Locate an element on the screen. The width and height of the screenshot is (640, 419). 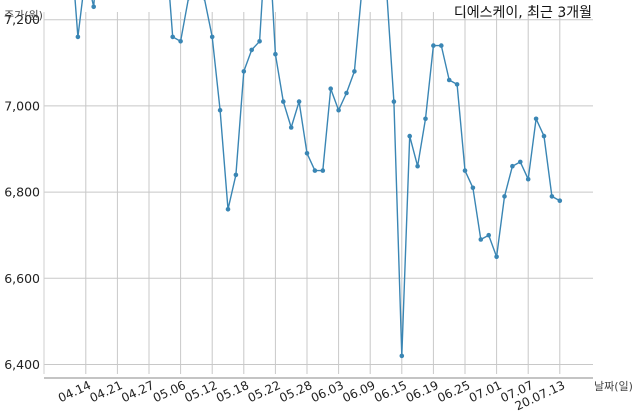
y-tick-label: 6,600 is located at coordinates (22, 278).